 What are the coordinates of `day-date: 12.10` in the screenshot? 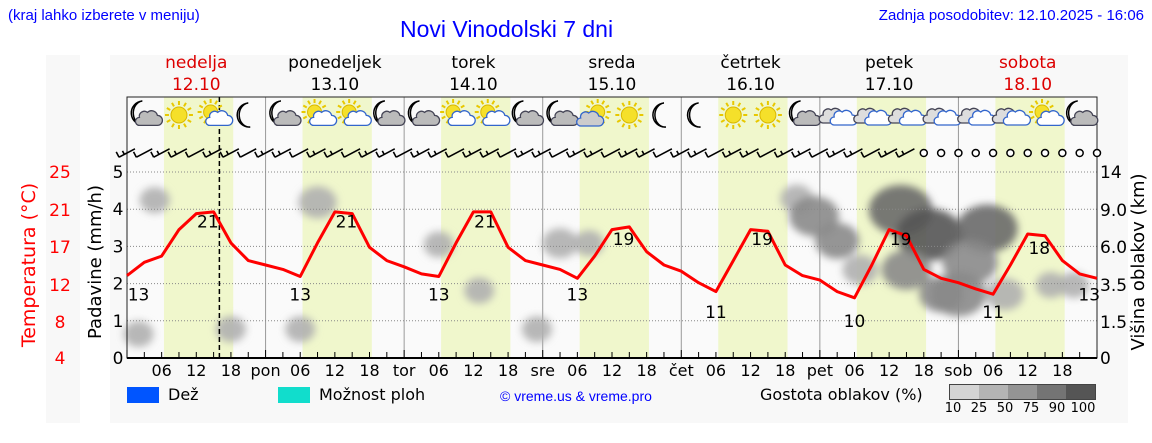 It's located at (196, 85).